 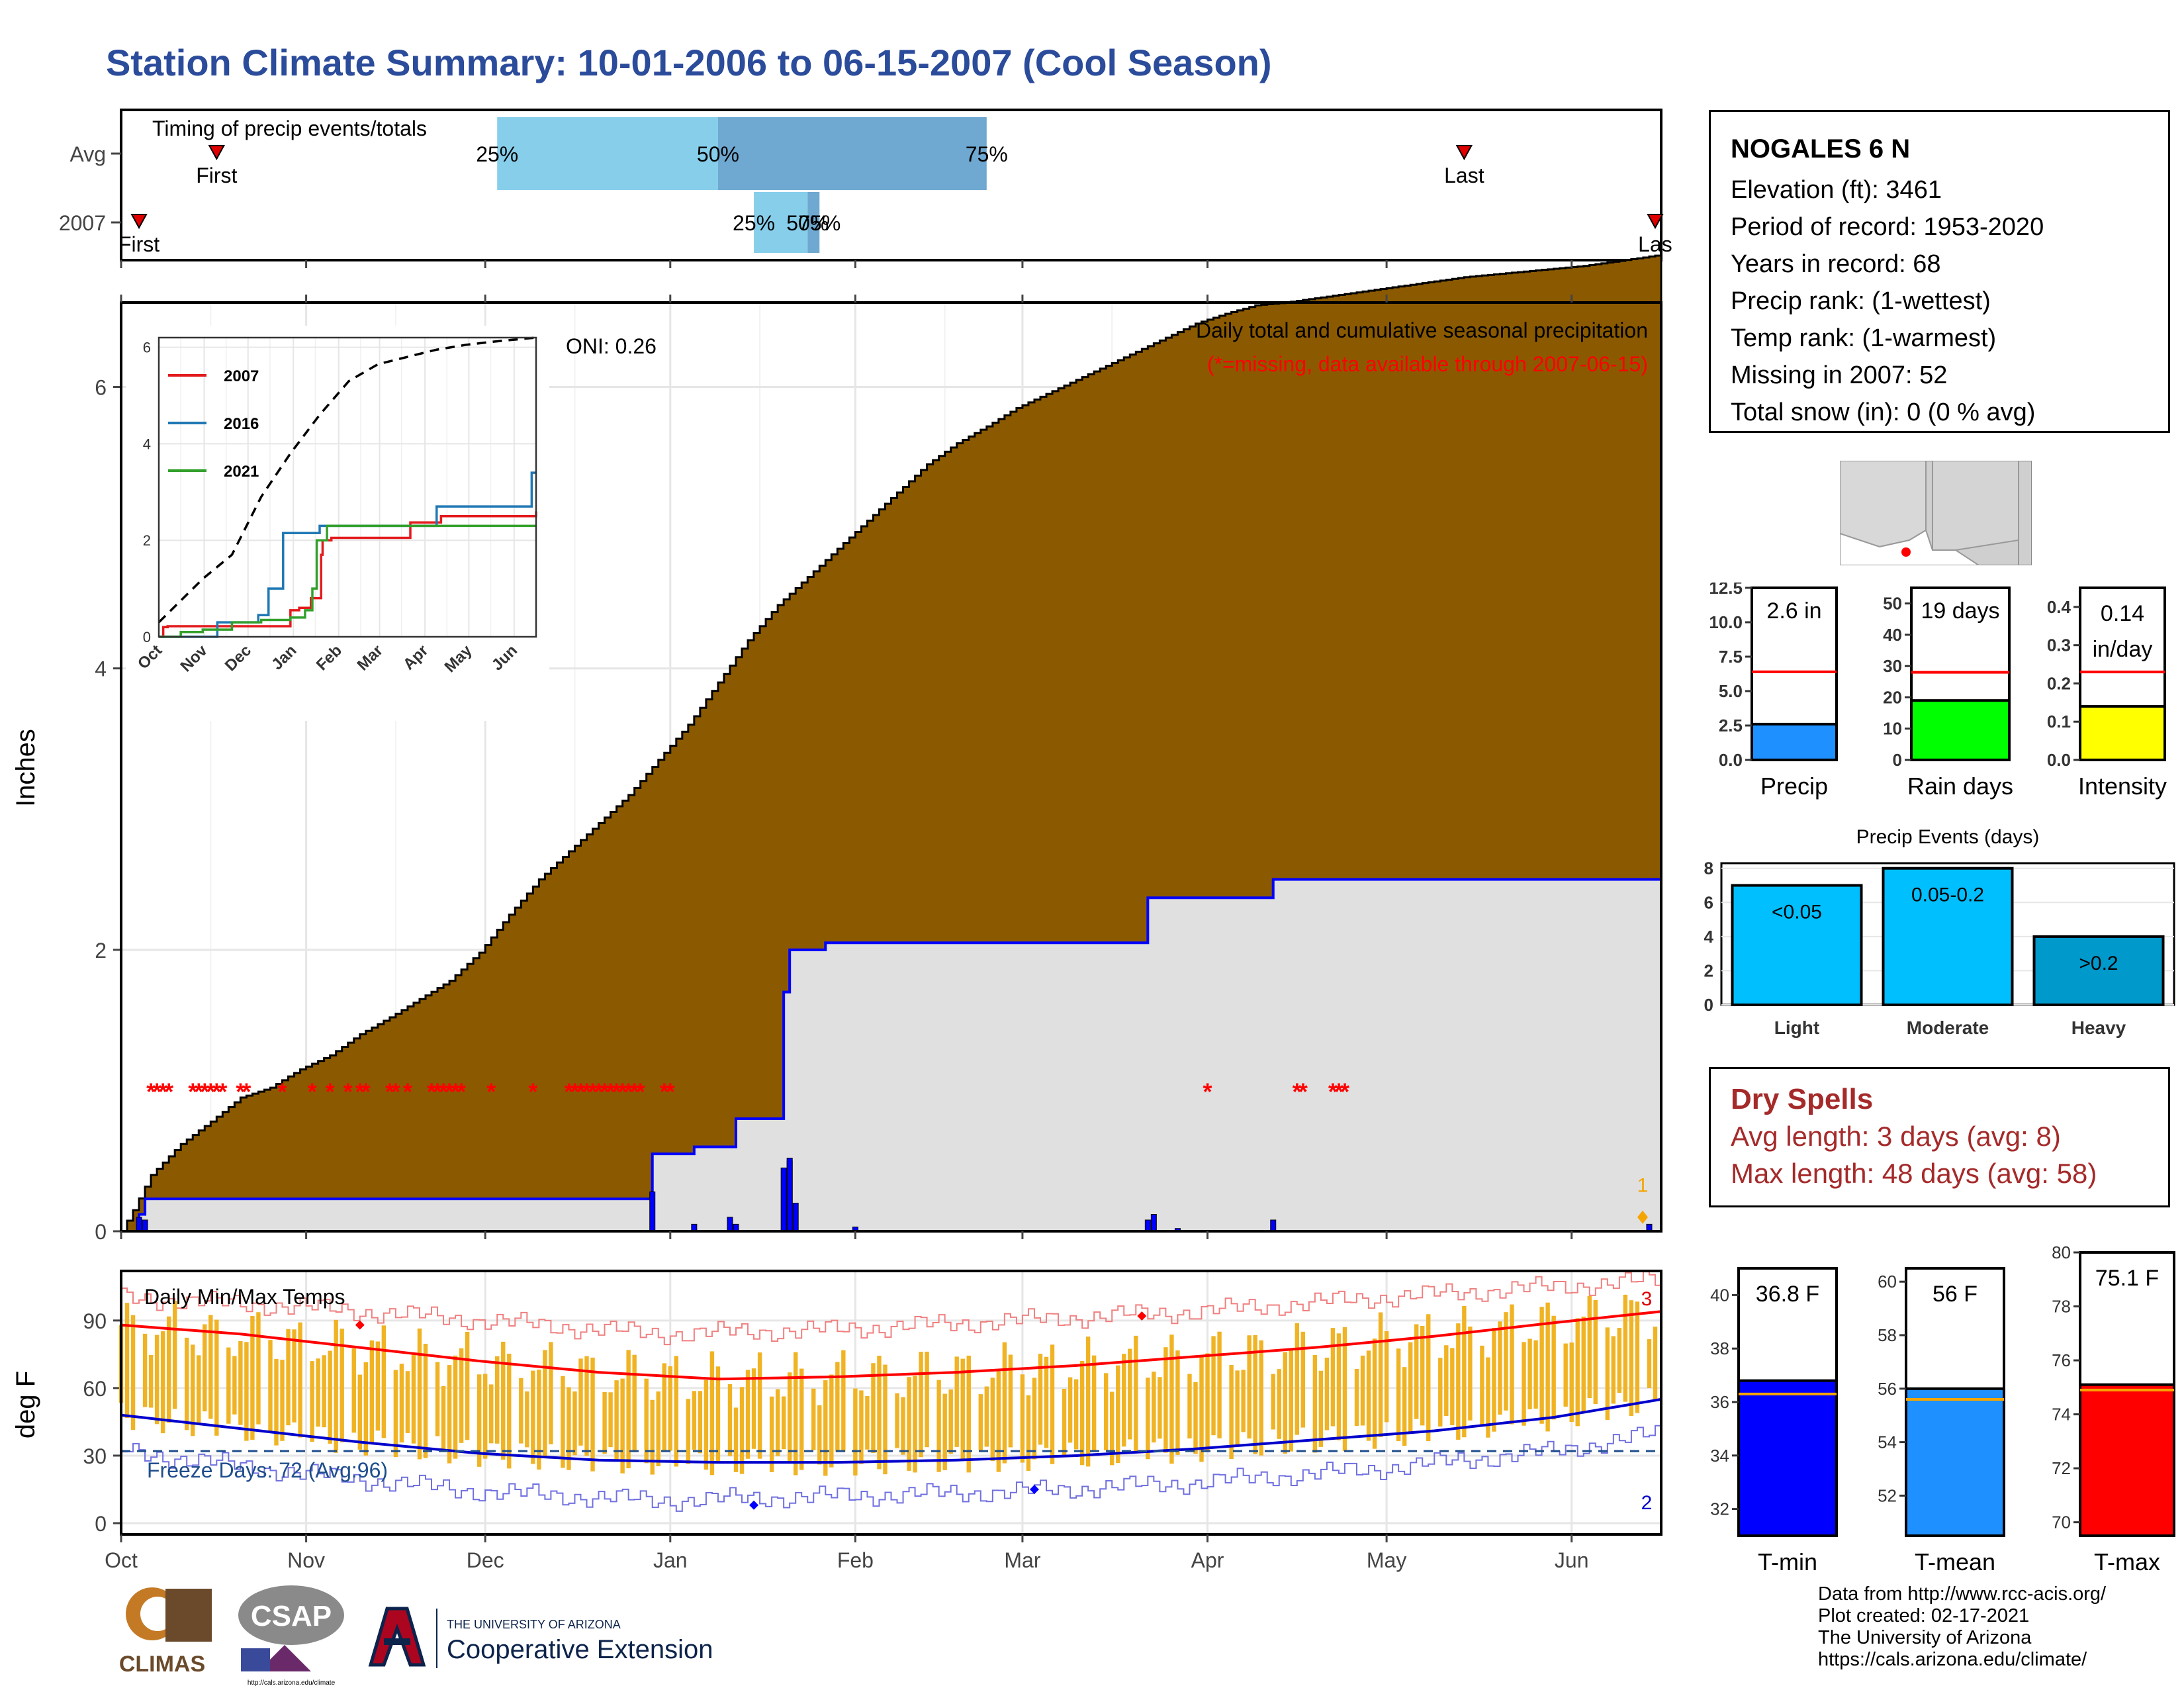 I want to click on temp-x-tick-label: Jan, so click(x=670, y=1560).